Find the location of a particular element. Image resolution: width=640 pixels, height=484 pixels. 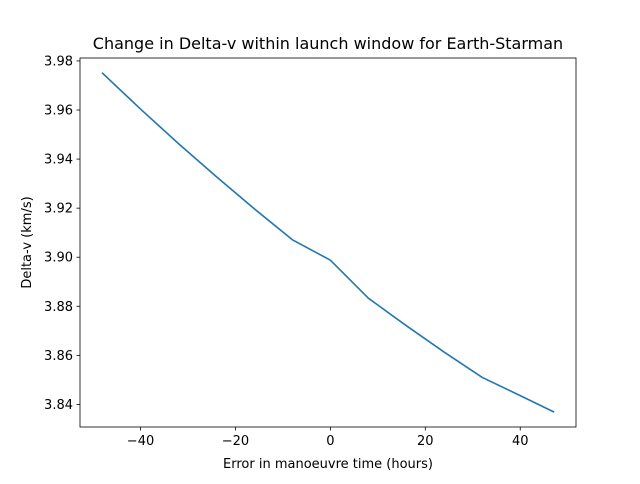

y-tick-label: 3.86 is located at coordinates (58, 356).